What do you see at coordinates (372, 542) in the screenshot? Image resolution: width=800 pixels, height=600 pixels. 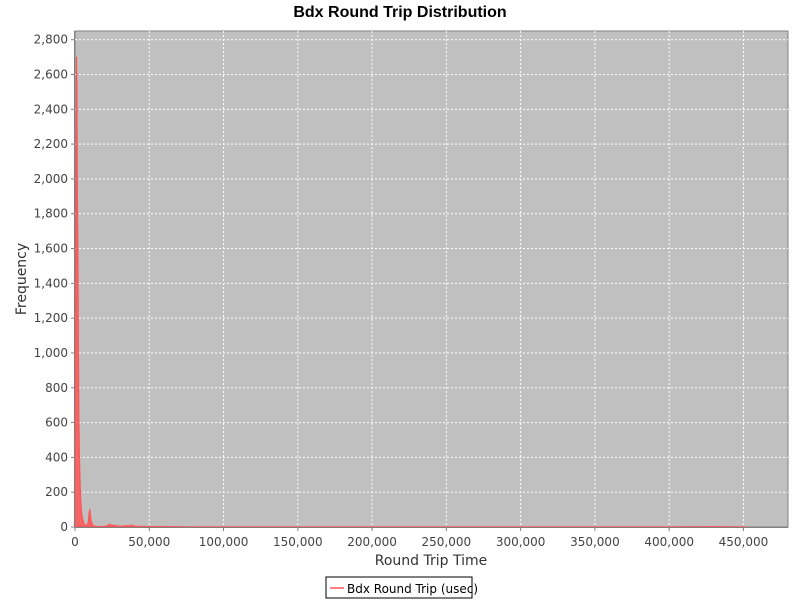 I see `x-tick-label: 200,000` at bounding box center [372, 542].